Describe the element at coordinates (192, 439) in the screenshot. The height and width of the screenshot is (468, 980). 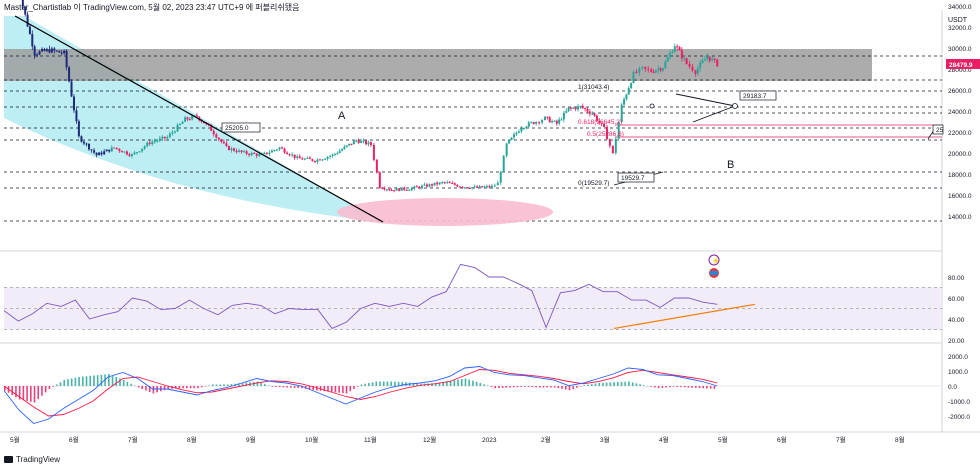
I see `time-tick-label: 8월` at that location.